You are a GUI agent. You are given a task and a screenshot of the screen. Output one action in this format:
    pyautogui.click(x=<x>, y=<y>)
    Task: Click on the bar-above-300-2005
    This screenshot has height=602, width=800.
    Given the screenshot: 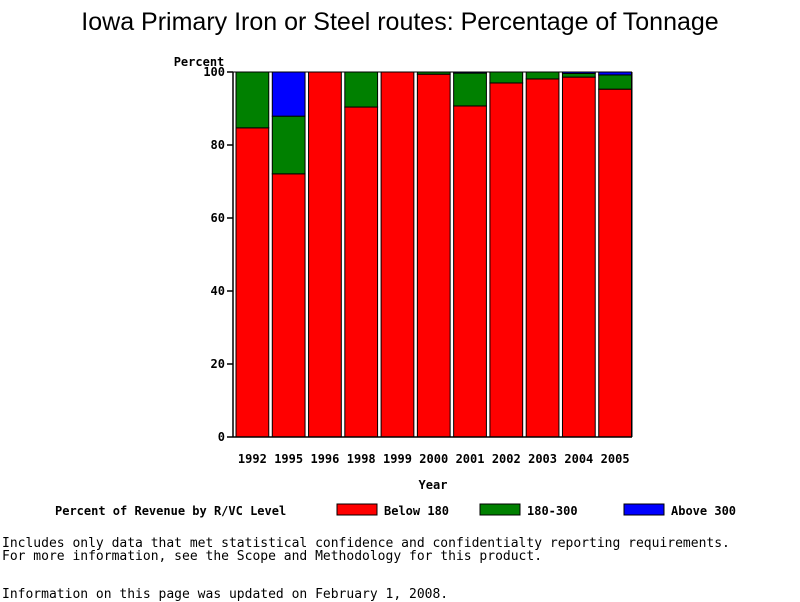 What is the action you would take?
    pyautogui.click(x=615, y=73)
    